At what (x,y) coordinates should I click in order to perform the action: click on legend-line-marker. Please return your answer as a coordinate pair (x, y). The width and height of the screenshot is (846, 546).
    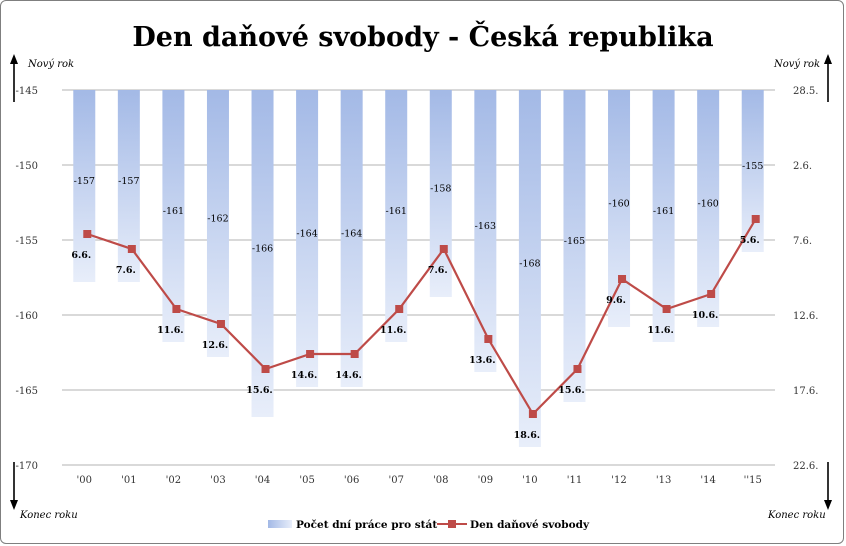
    Looking at the image, I should click on (452, 524).